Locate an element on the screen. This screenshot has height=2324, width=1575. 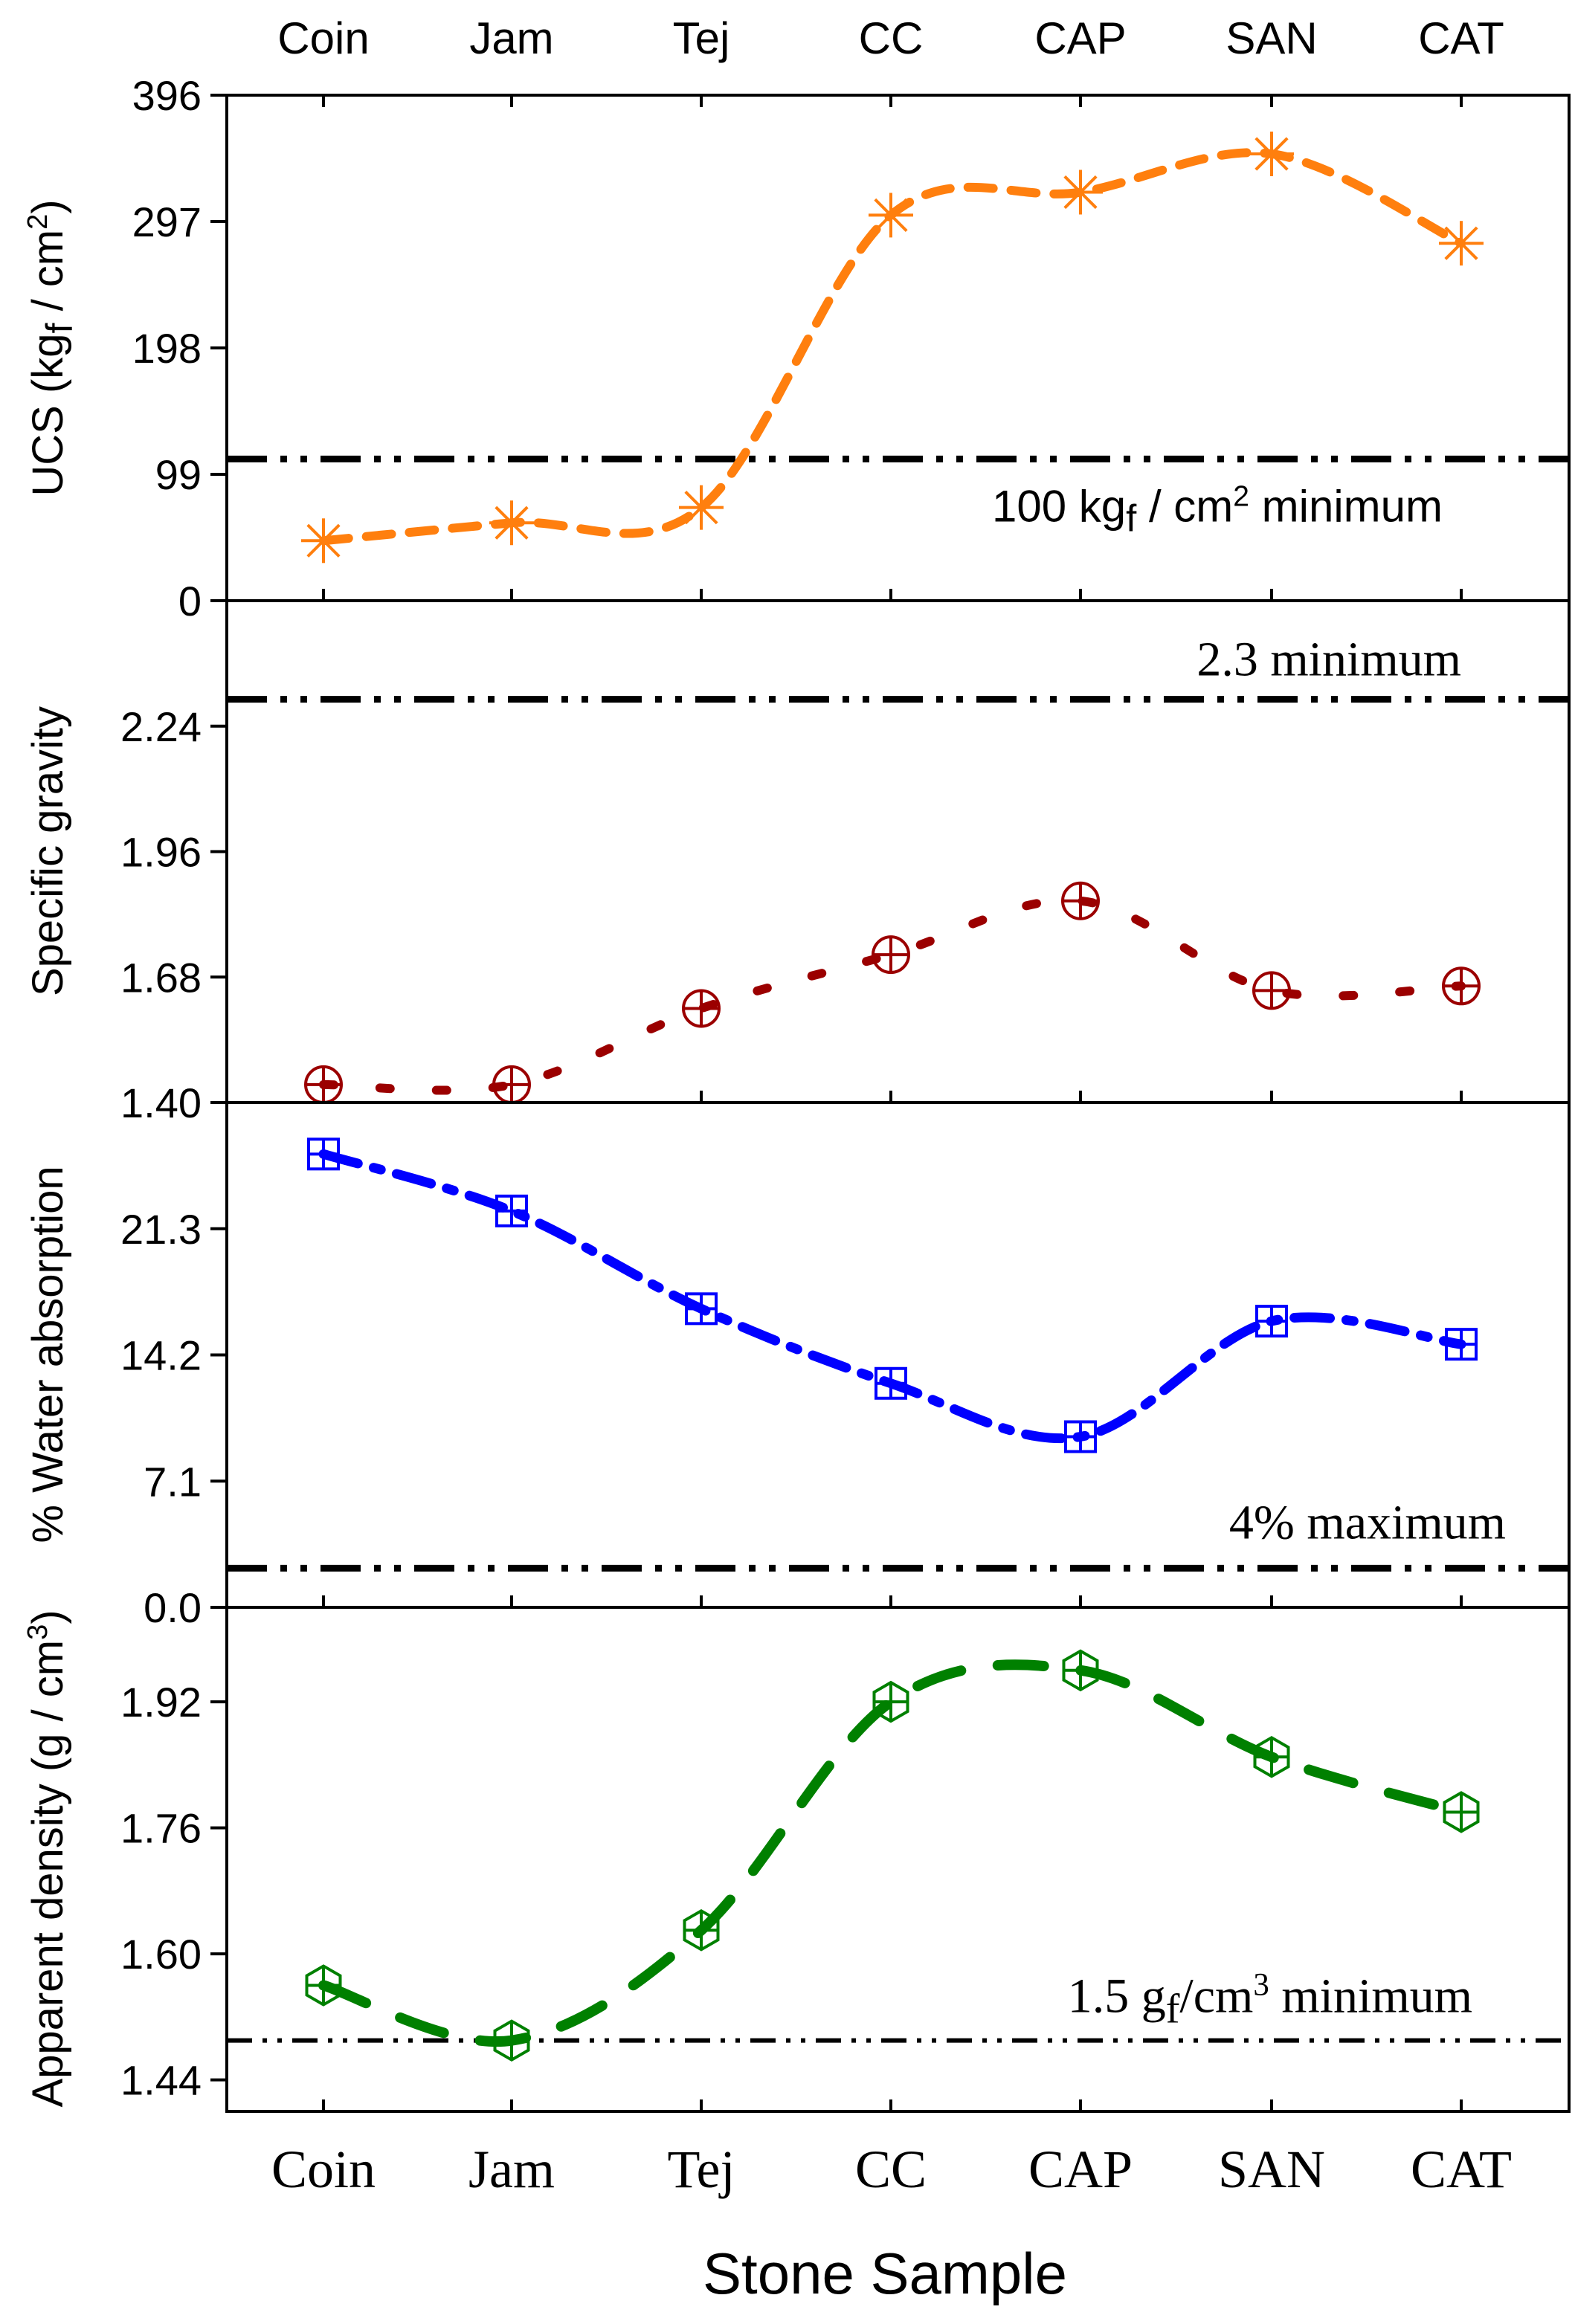
x-axis-title: Stone Sample is located at coordinates (885, 2273).